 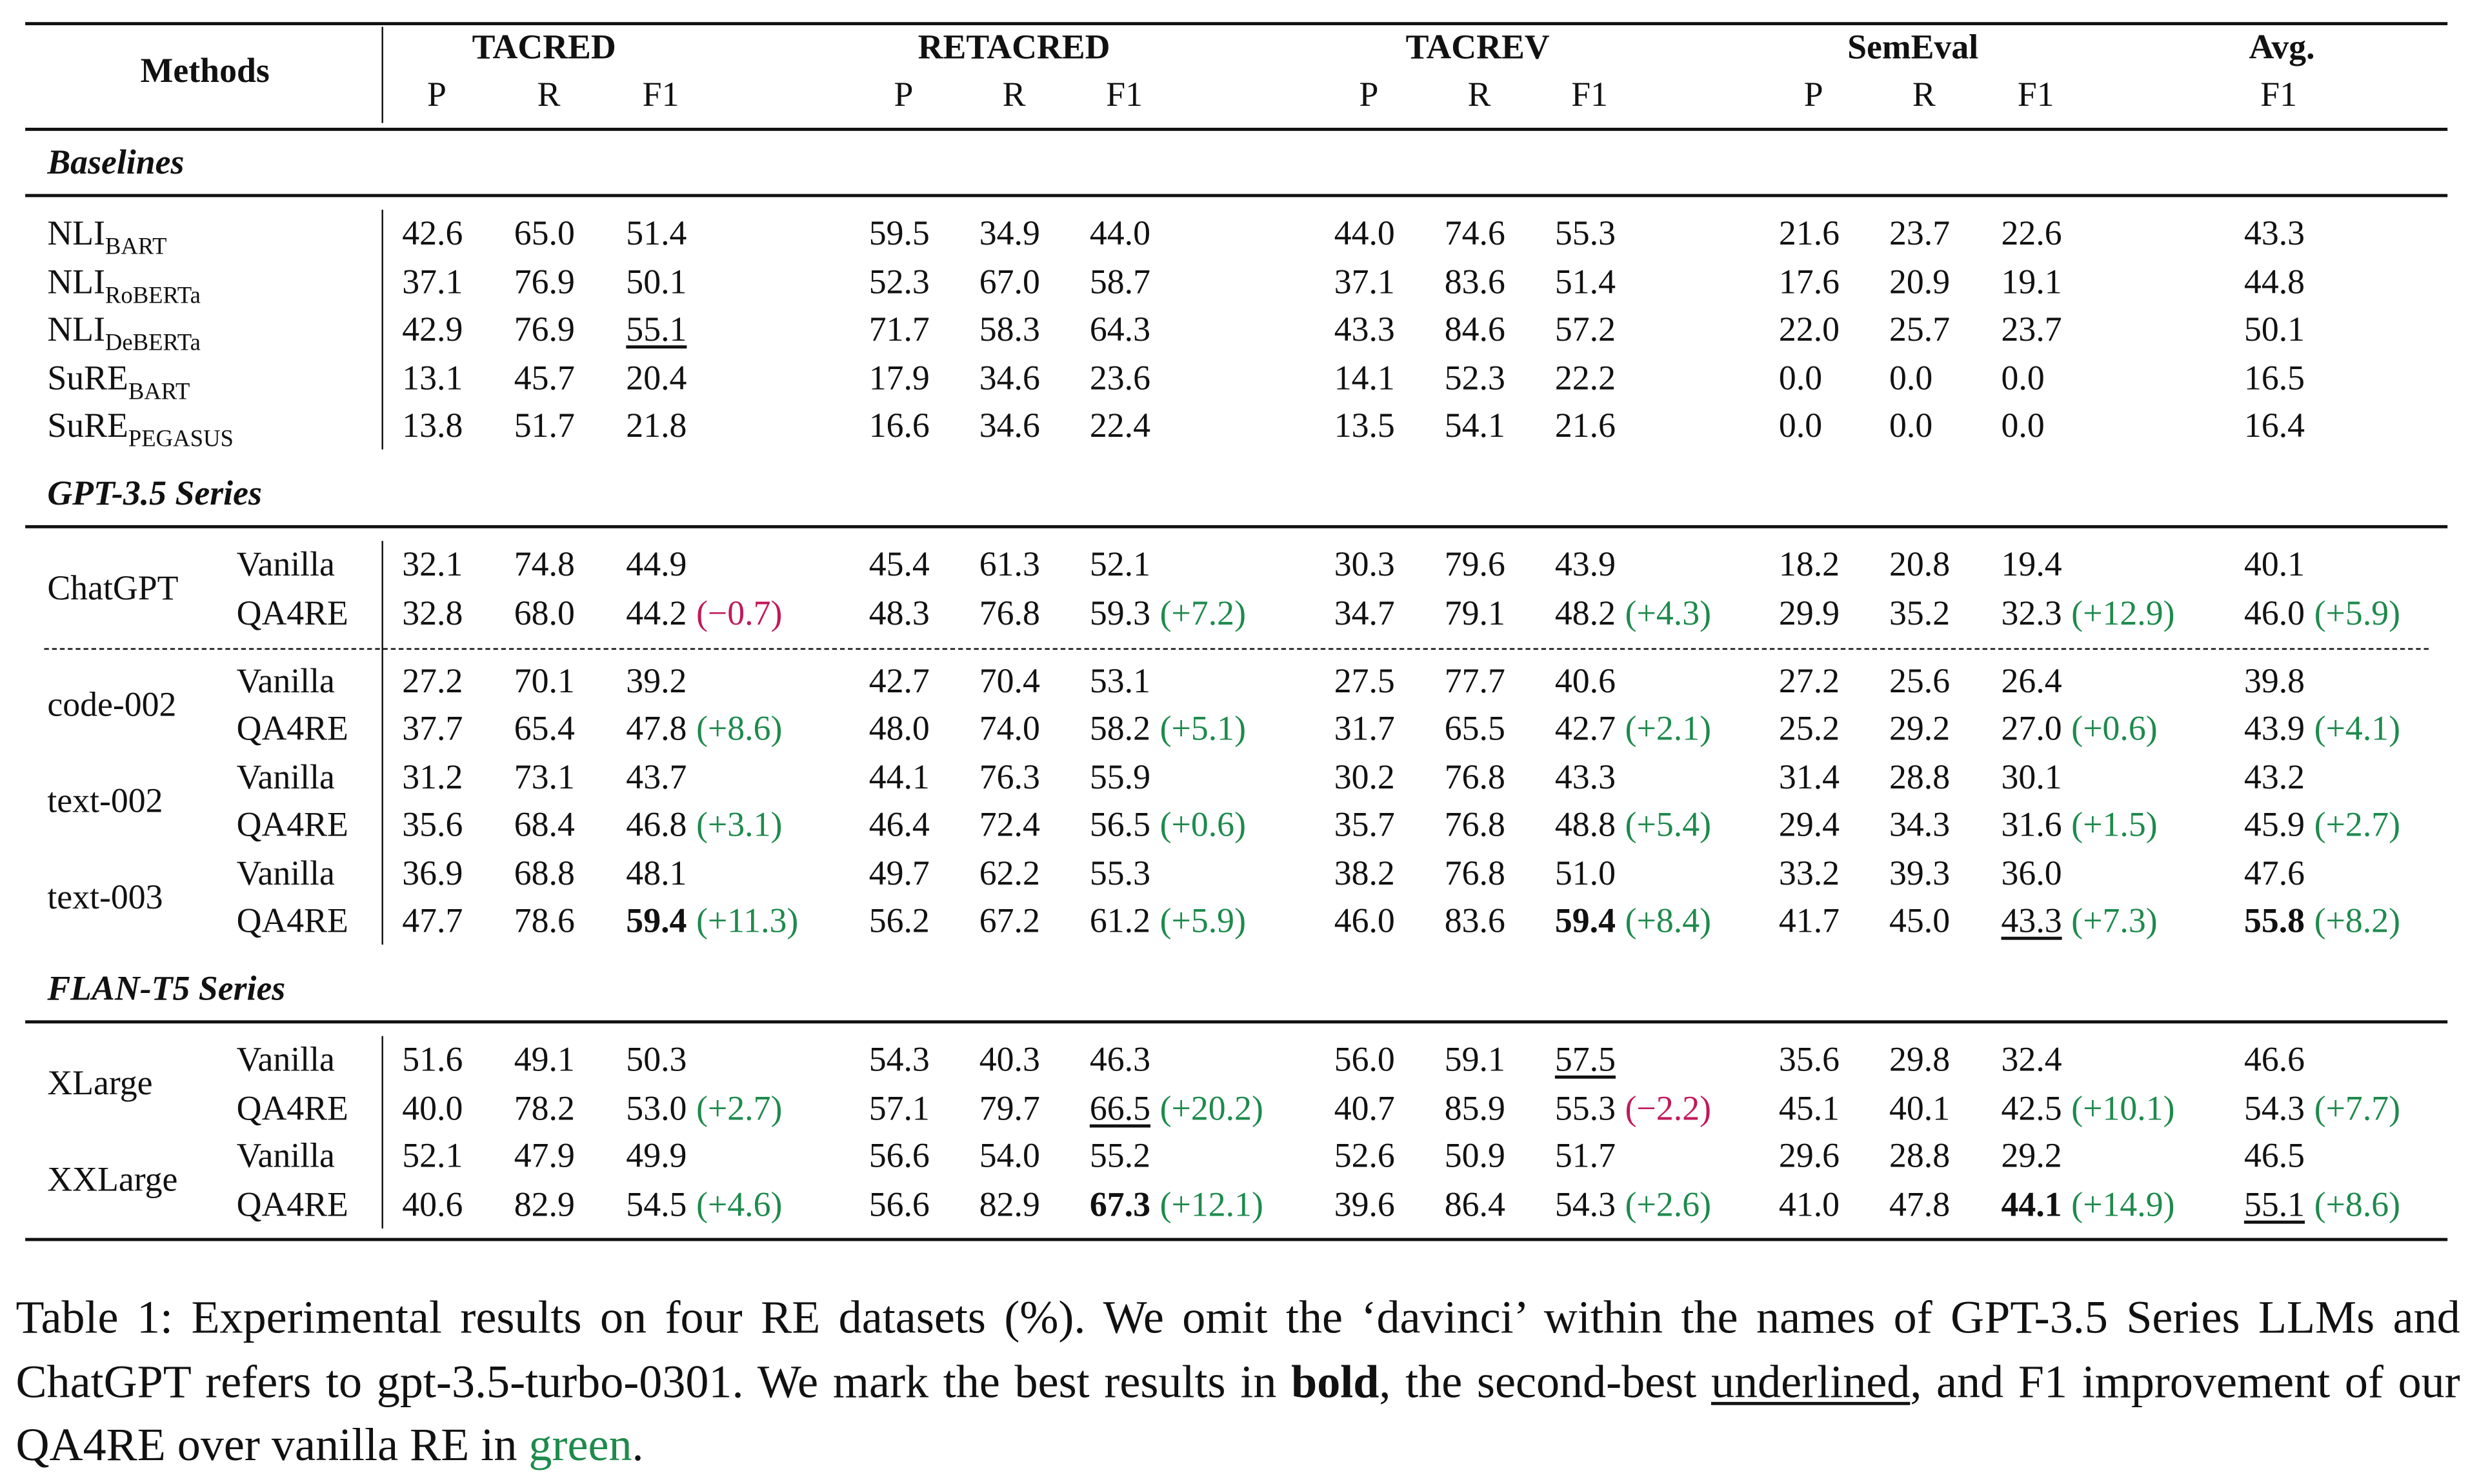 I want to click on method-sub: BART, so click(x=136, y=248).